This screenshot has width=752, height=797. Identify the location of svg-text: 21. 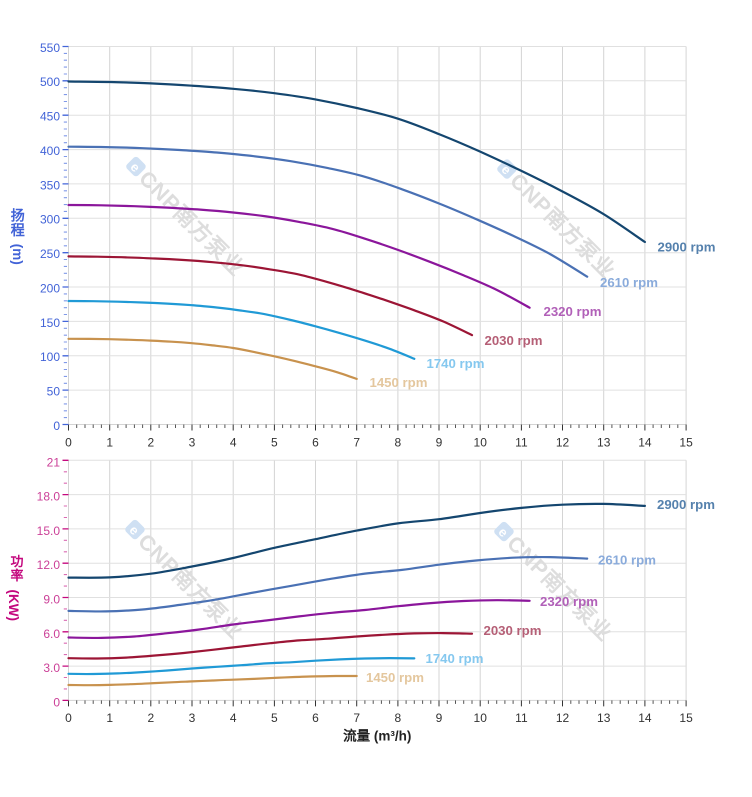
(54, 462).